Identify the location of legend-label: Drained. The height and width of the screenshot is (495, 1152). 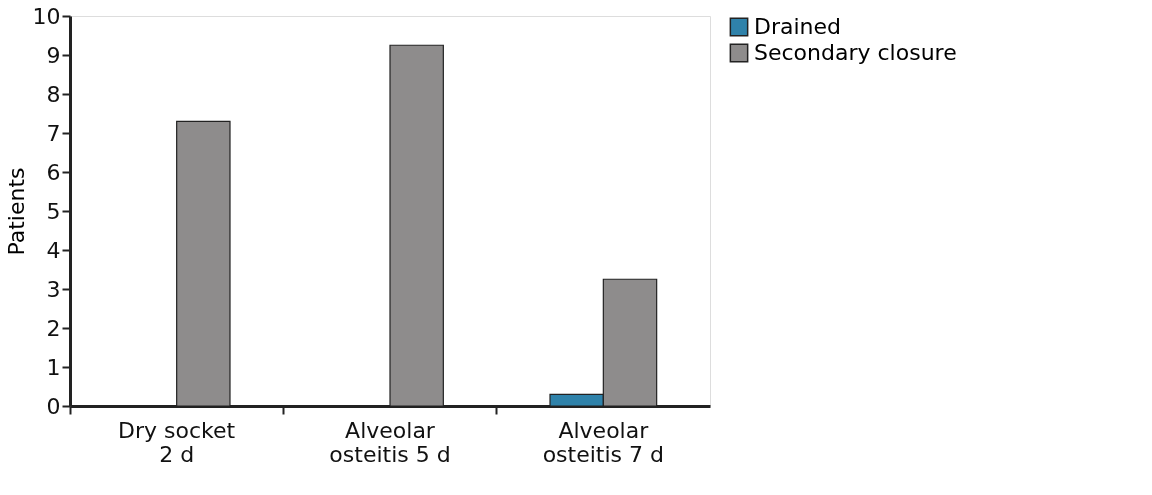
(798, 26).